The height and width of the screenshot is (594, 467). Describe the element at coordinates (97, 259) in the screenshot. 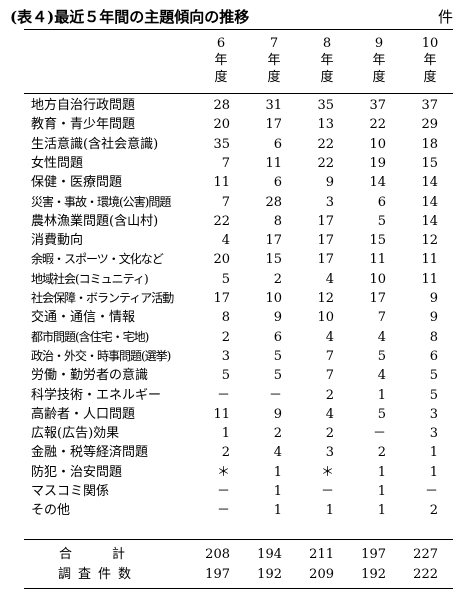

I see `row-label: 余暇・スポーツ・文化など` at that location.